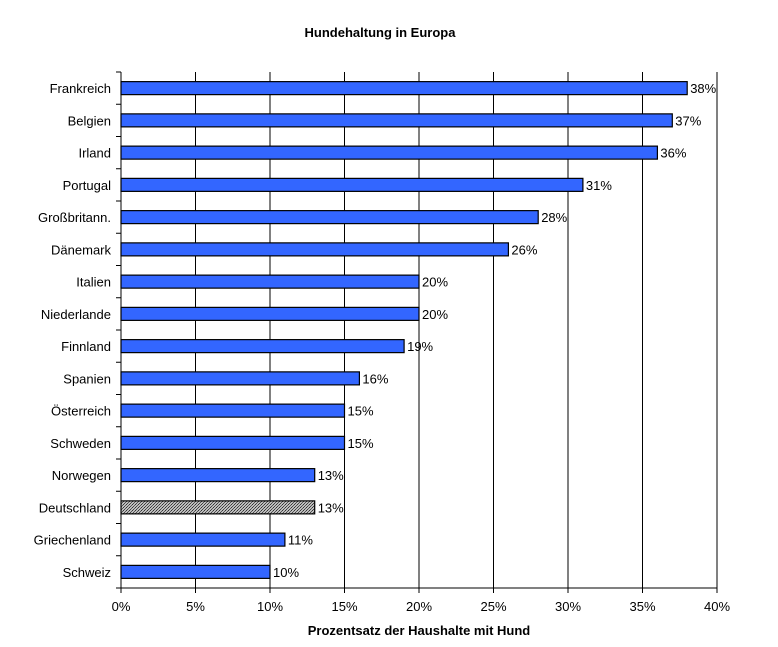 The width and height of the screenshot is (778, 647). I want to click on data-label: 19%, so click(420, 346).